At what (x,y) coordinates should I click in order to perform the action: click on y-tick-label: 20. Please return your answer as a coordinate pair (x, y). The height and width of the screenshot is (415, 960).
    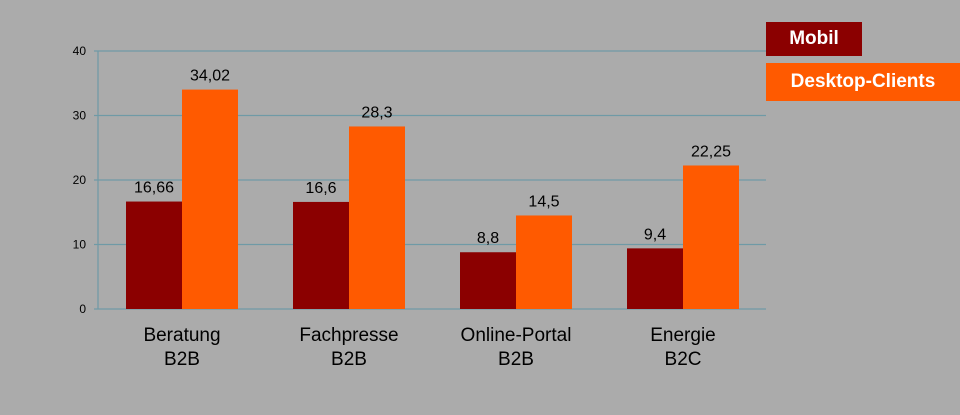
    Looking at the image, I should click on (80, 180).